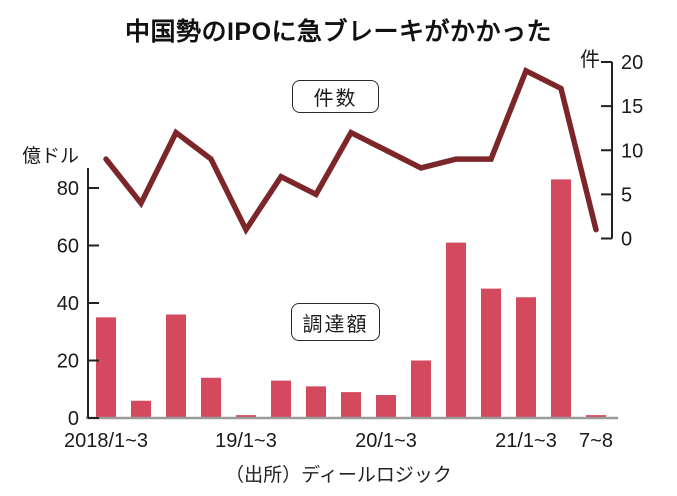 The height and width of the screenshot is (496, 677). I want to click on left-axis-tick-label: 20, so click(68, 362).